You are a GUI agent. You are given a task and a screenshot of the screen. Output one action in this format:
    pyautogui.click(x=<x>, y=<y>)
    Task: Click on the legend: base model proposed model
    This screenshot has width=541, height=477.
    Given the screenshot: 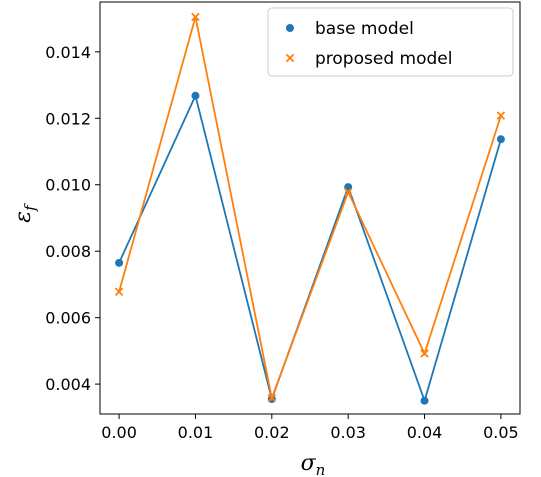 What is the action you would take?
    pyautogui.click(x=390, y=42)
    